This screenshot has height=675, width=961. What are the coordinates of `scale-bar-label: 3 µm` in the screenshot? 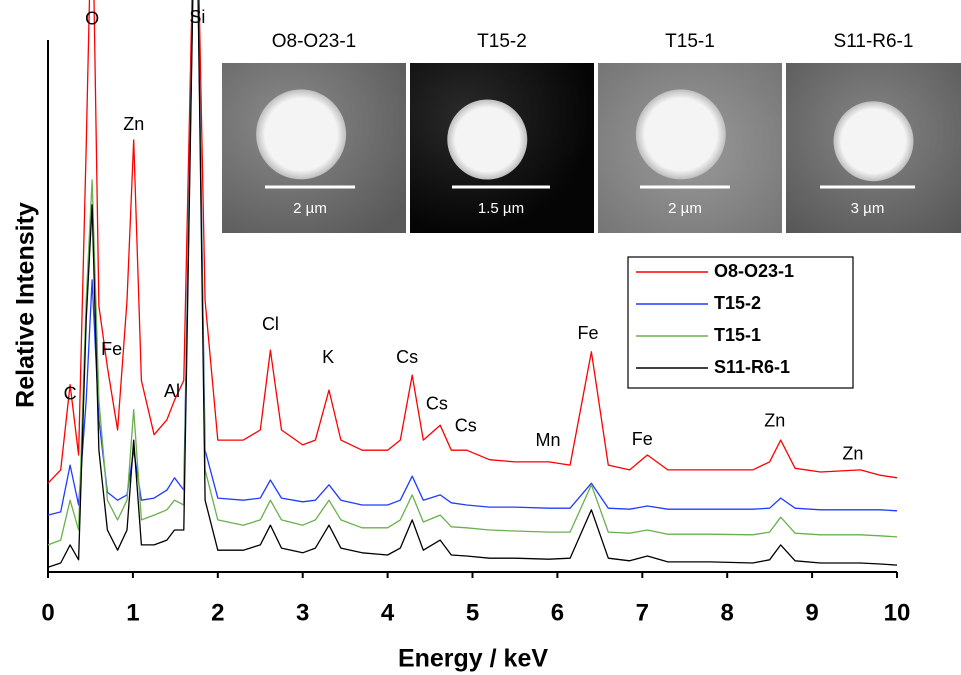 It's located at (868, 208).